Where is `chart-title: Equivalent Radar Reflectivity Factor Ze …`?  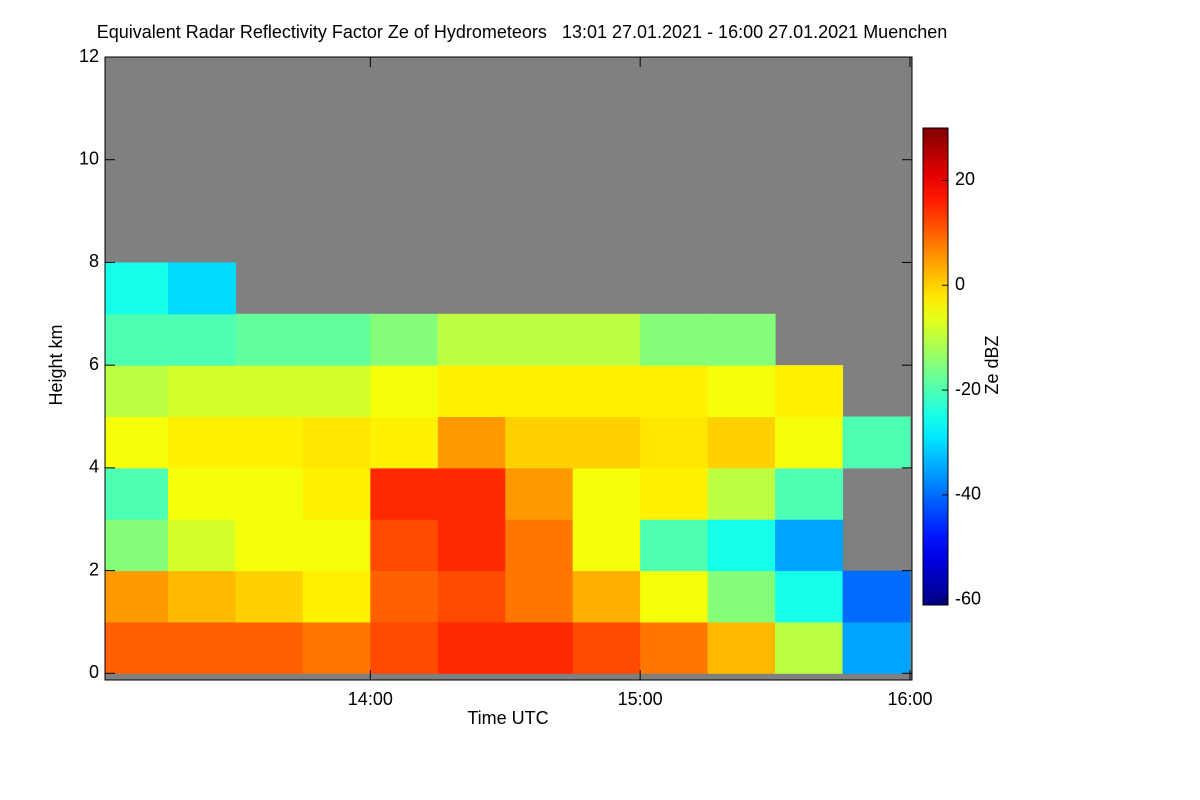 chart-title: Equivalent Radar Reflectivity Factor Ze … is located at coordinates (522, 32).